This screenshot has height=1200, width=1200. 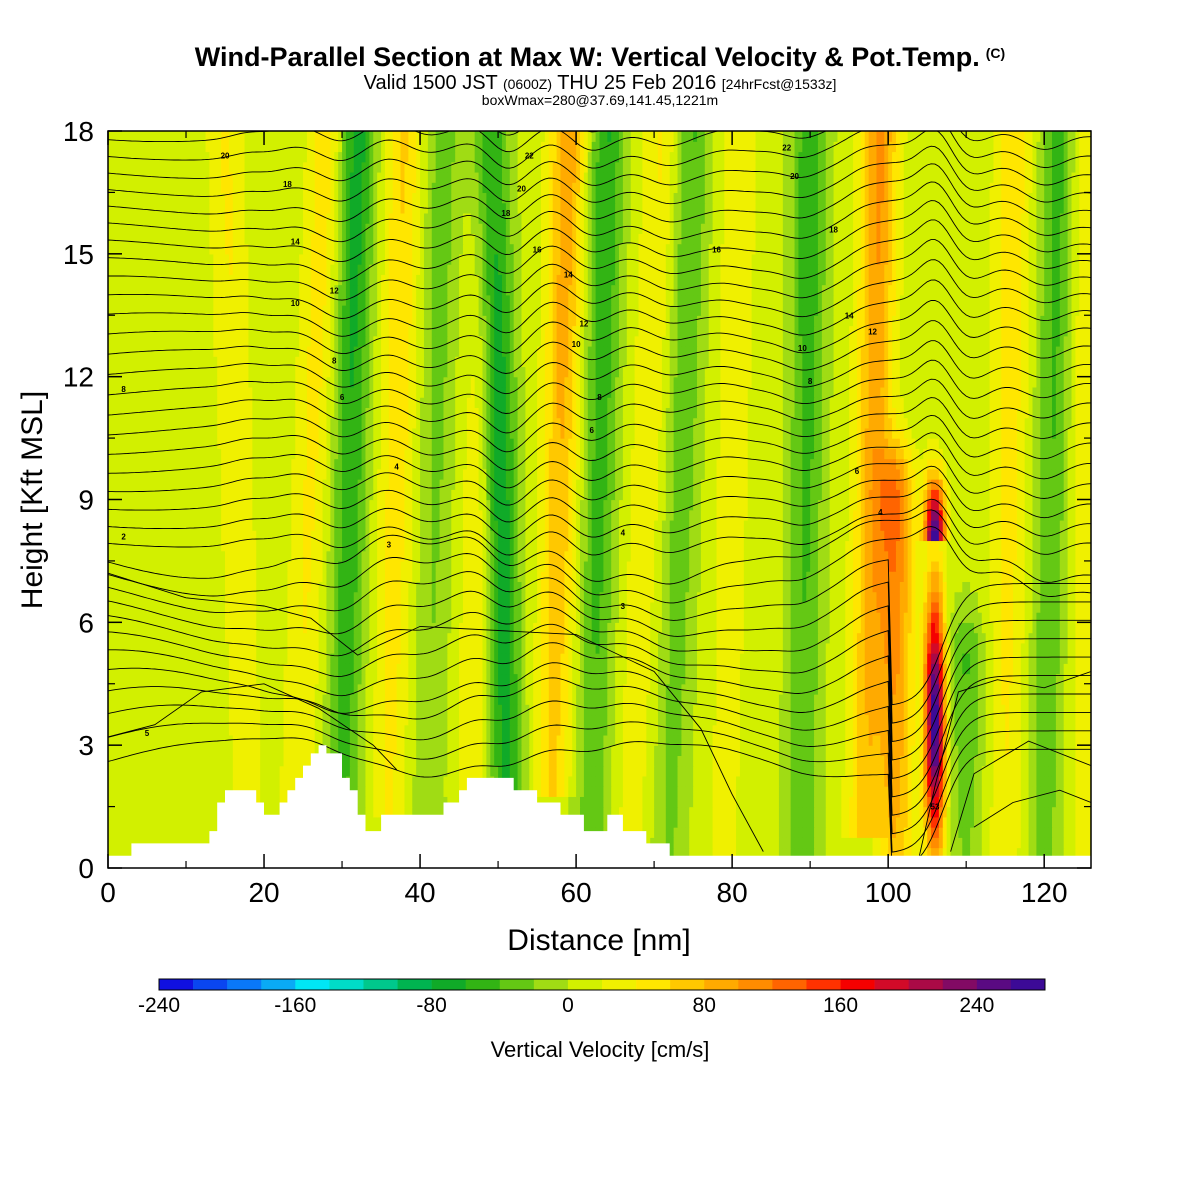 What do you see at coordinates (108, 892) in the screenshot?
I see `x-tick-label: 0` at bounding box center [108, 892].